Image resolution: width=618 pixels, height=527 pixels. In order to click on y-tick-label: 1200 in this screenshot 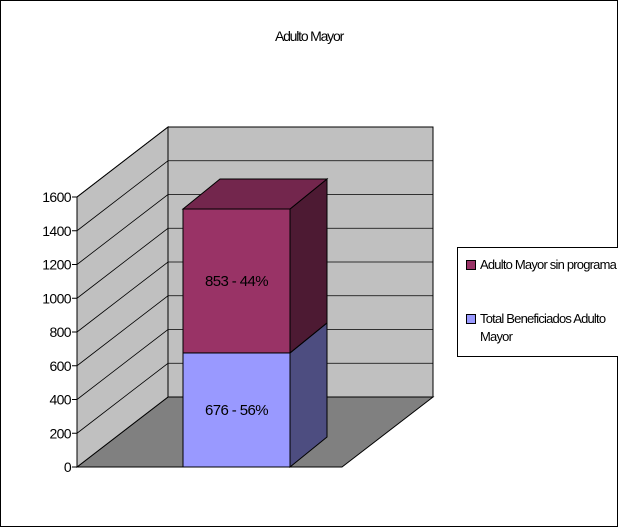, I will do `click(57, 265)`.